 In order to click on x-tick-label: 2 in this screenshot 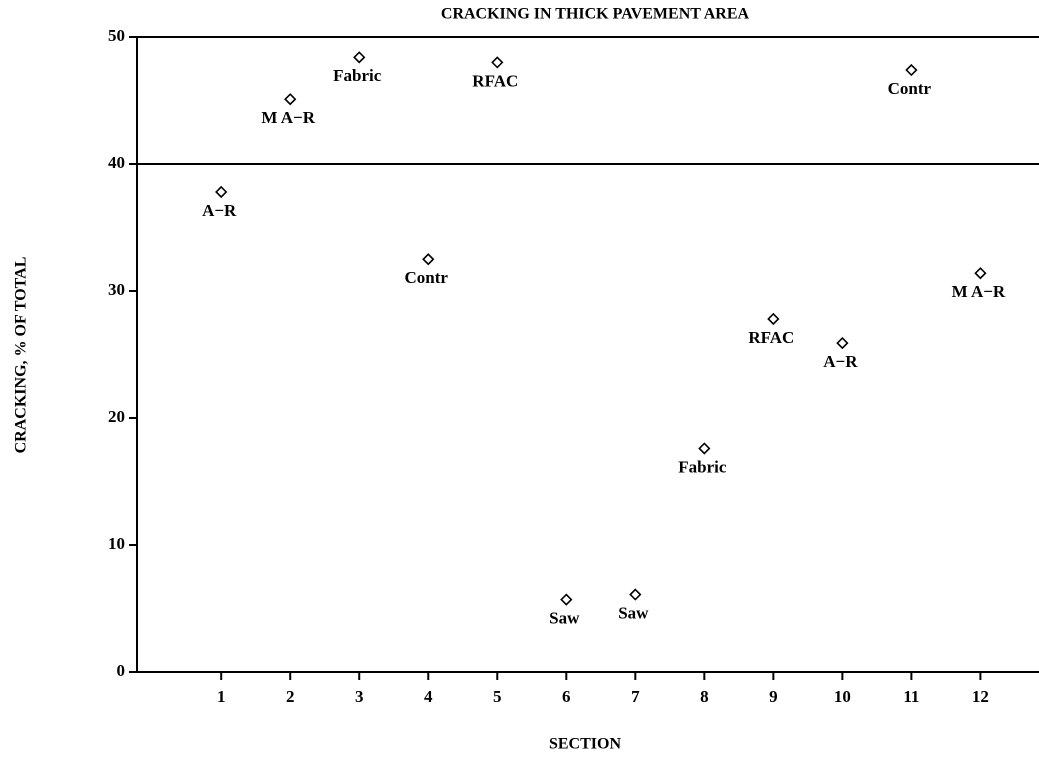, I will do `click(290, 696)`.